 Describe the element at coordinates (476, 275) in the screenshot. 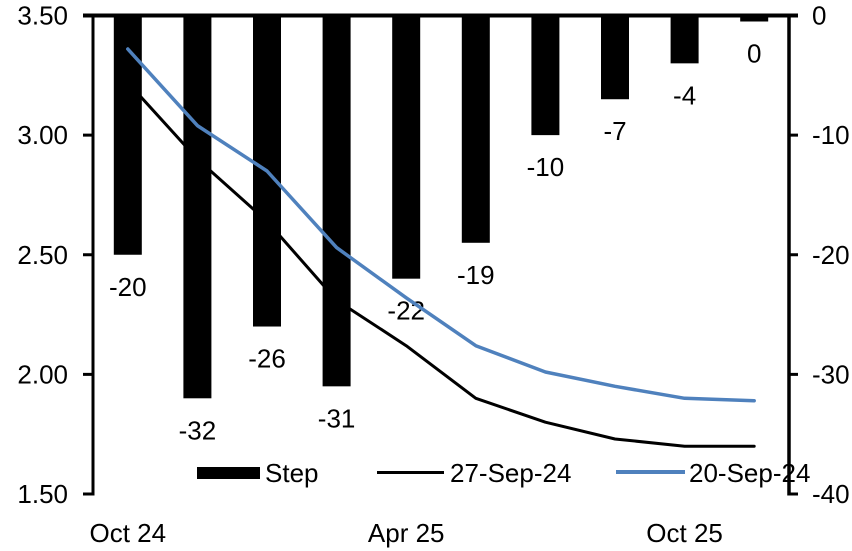

I see `bar-data-label: -19` at that location.